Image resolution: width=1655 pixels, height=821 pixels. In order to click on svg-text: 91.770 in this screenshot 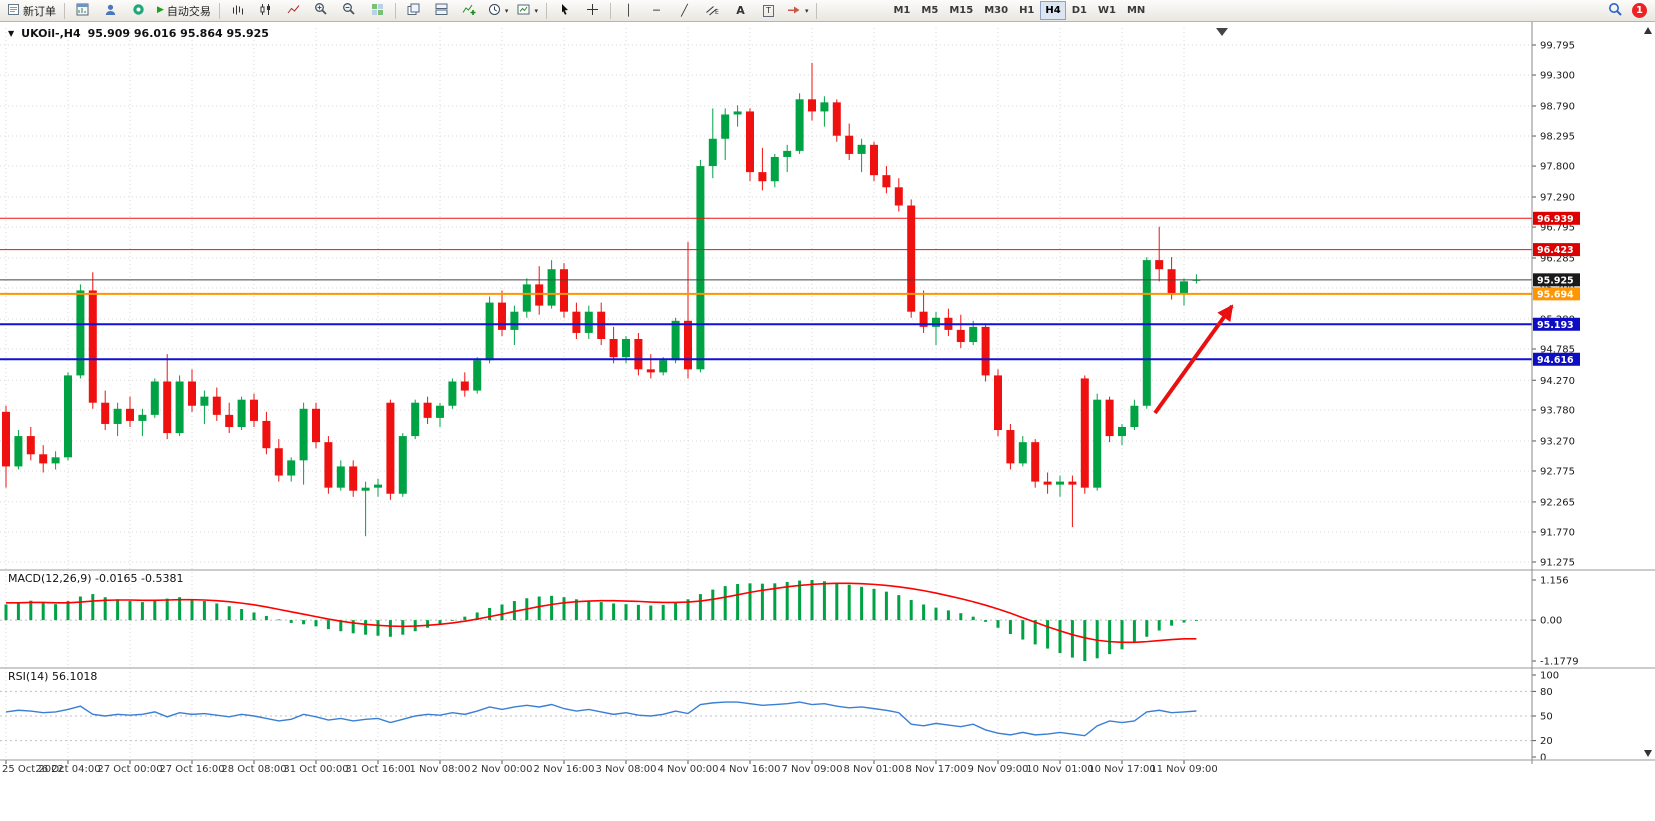, I will do `click(1557, 532)`.